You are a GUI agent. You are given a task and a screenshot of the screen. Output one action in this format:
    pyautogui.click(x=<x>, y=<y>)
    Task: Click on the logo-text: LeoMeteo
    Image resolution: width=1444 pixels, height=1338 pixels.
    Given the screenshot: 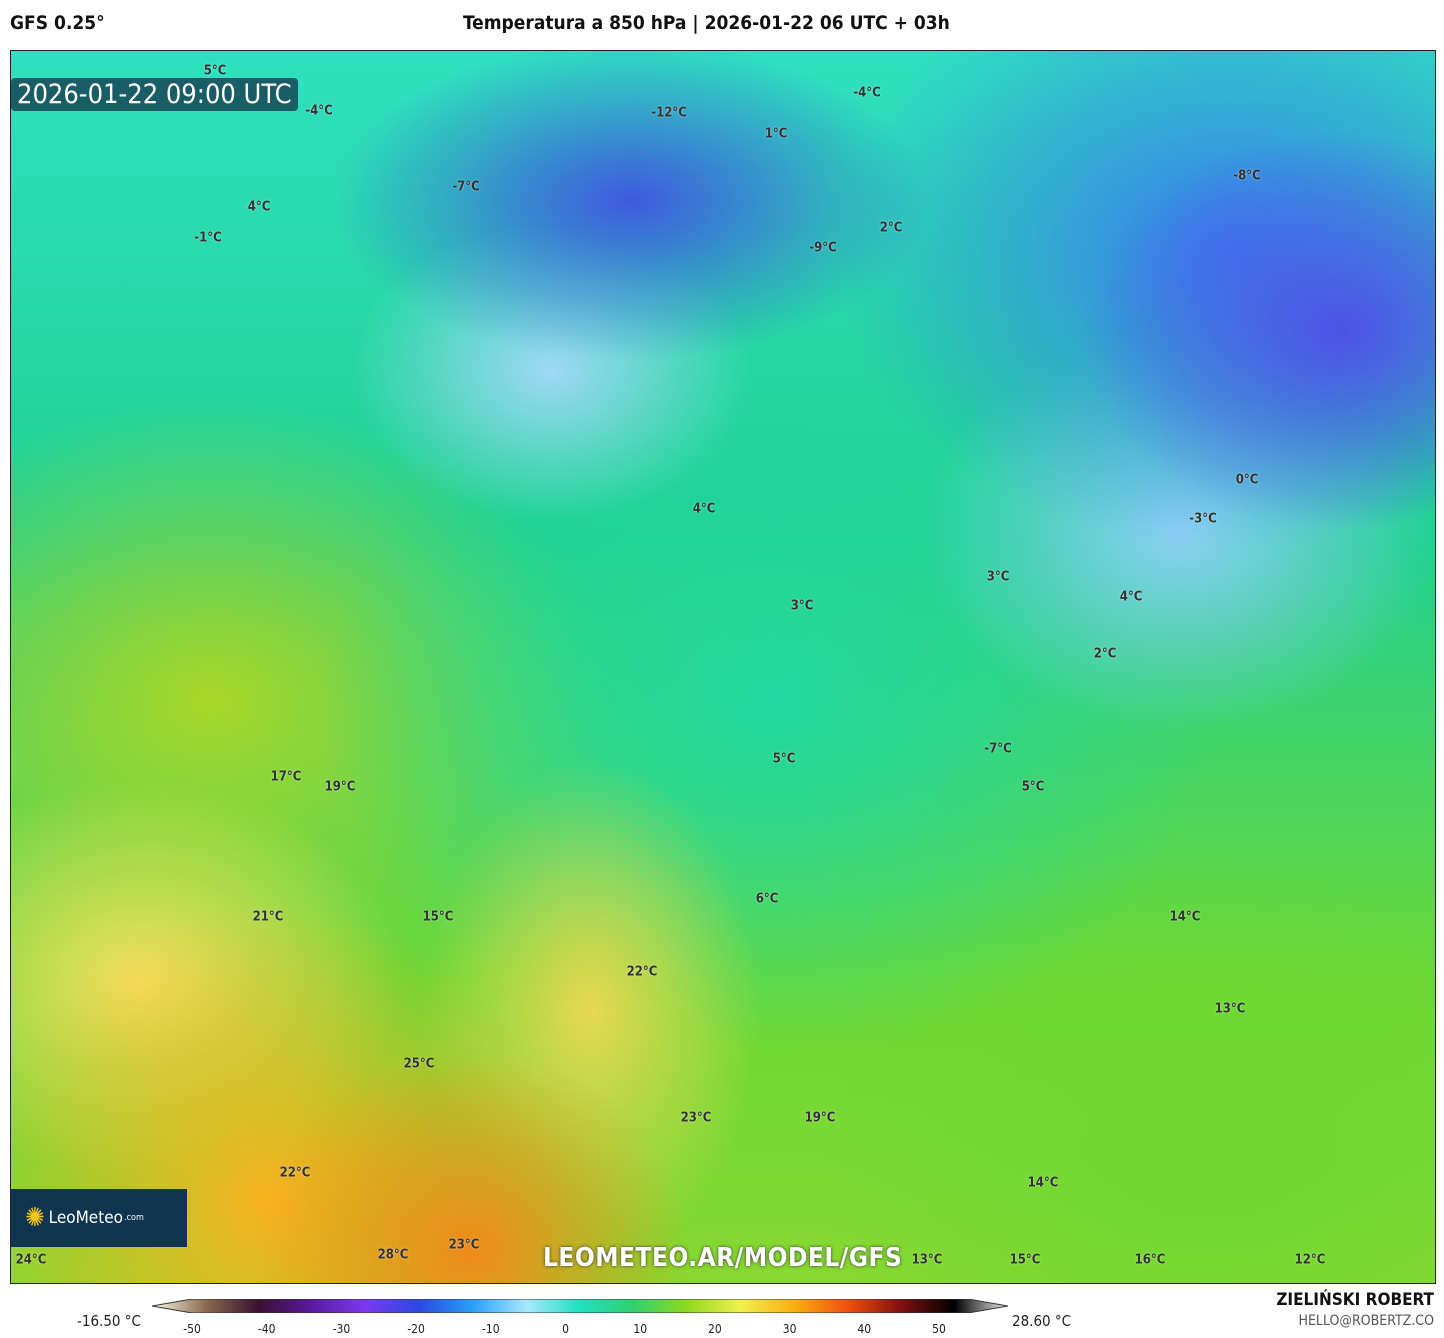 What is the action you would take?
    pyautogui.click(x=85, y=1218)
    